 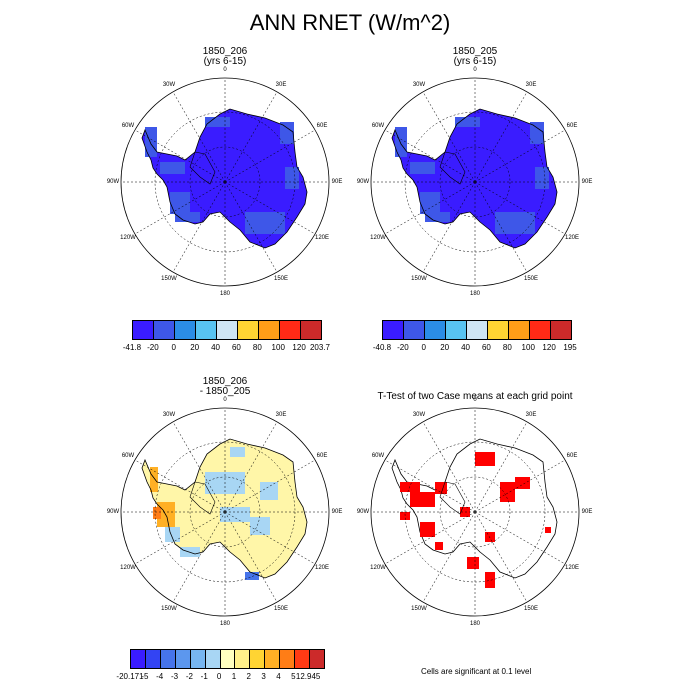 What do you see at coordinates (419, 85) in the screenshot?
I see `longitude-label: 30W` at bounding box center [419, 85].